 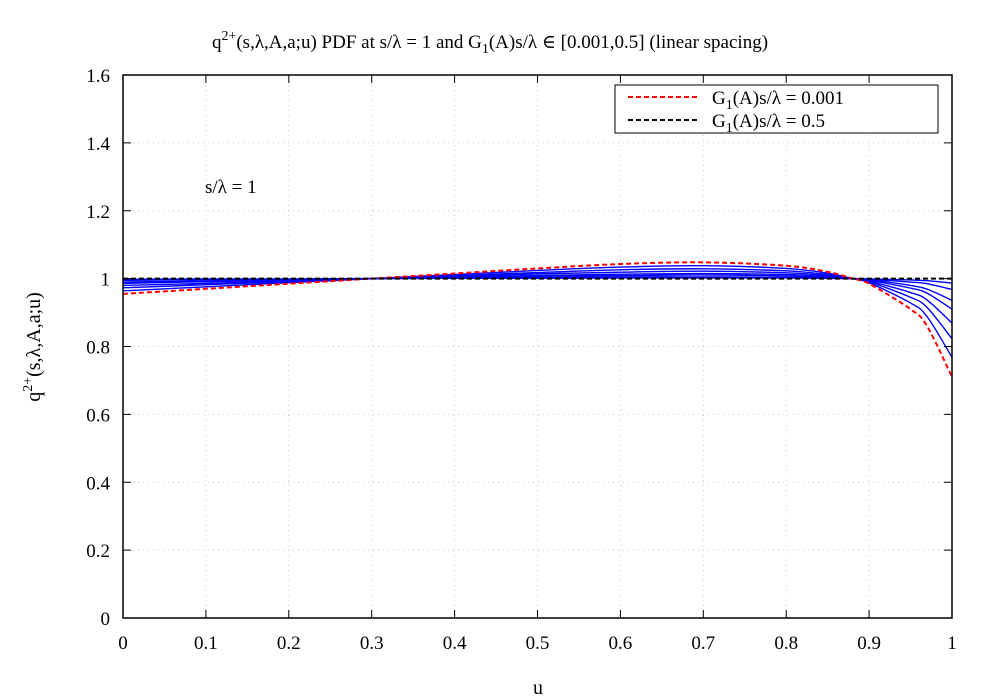 I want to click on curves, so click(x=537, y=319).